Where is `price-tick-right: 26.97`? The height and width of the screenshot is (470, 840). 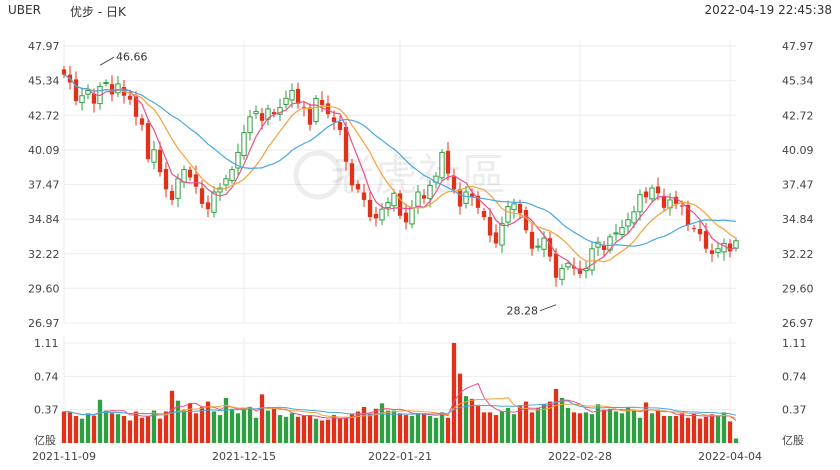 price-tick-right: 26.97 is located at coordinates (798, 323).